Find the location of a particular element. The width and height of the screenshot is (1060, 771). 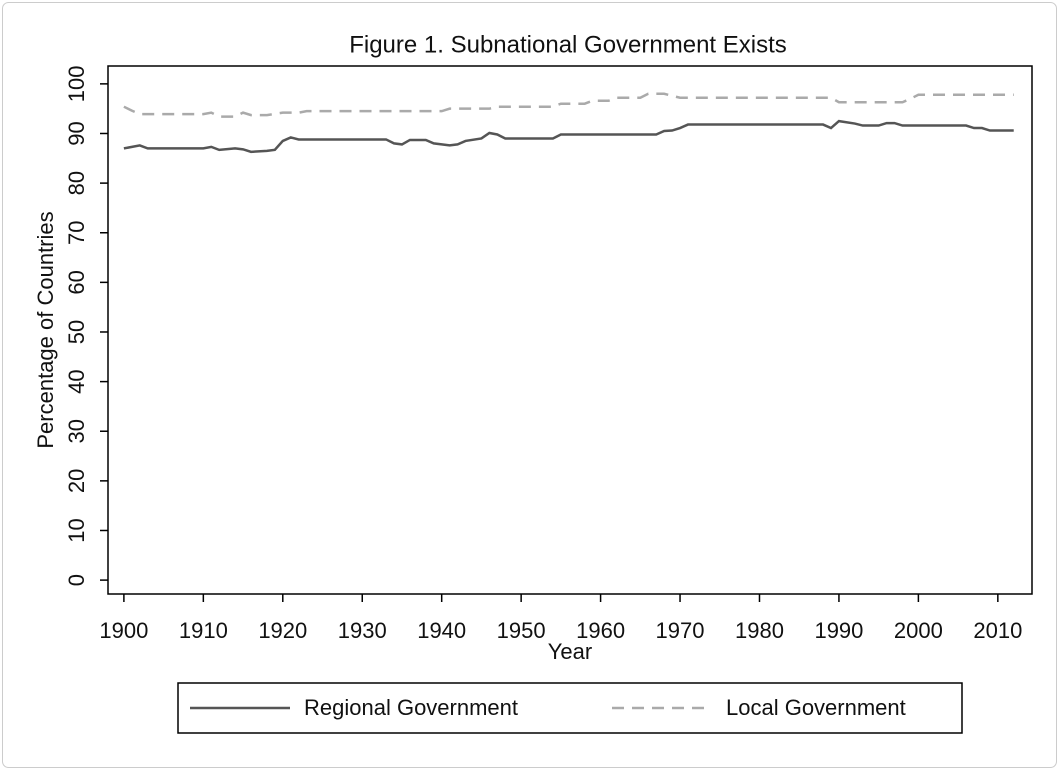

x-tick-label: 2000 is located at coordinates (918, 630).